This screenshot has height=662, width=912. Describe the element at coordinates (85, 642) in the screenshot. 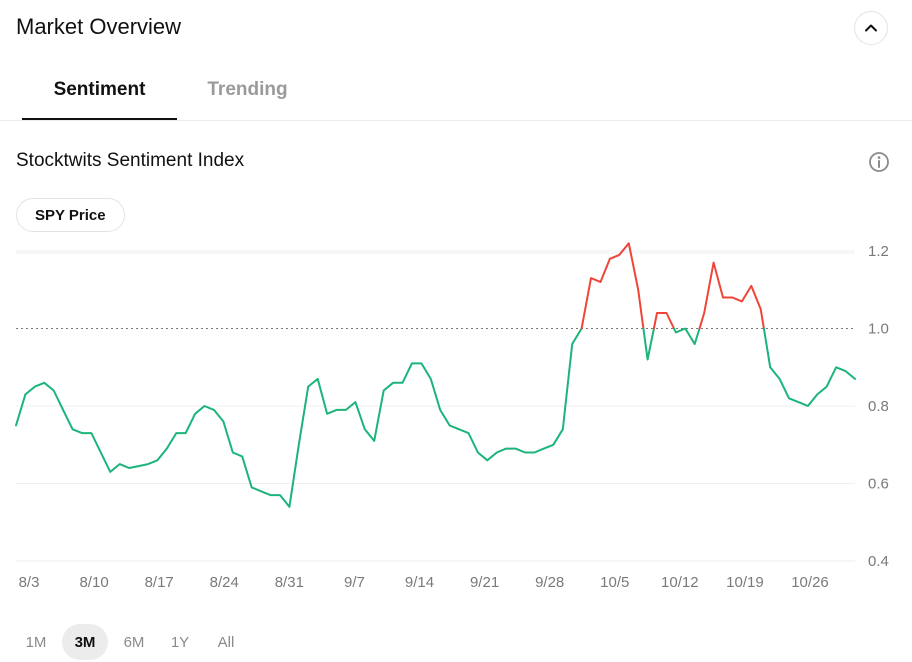

I see `range-option-3m: 3M` at that location.